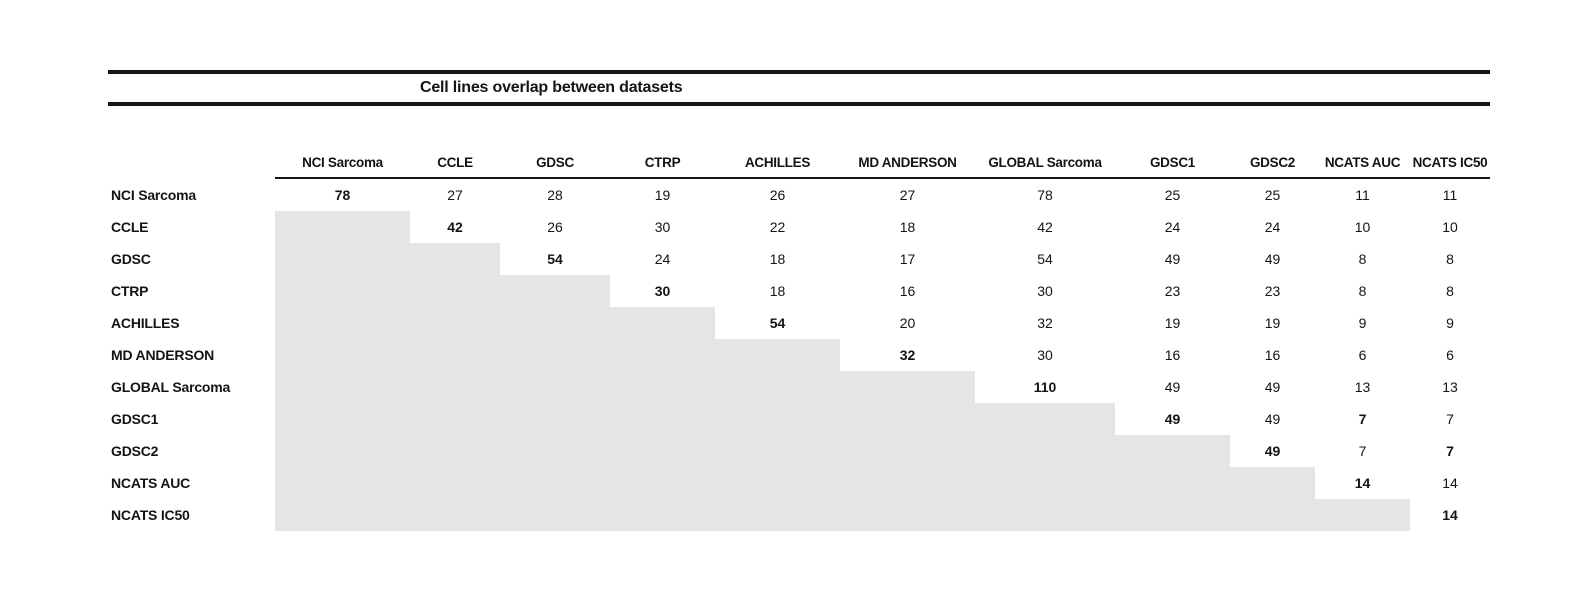  What do you see at coordinates (777, 227) in the screenshot?
I see `matrix-cell: 22` at bounding box center [777, 227].